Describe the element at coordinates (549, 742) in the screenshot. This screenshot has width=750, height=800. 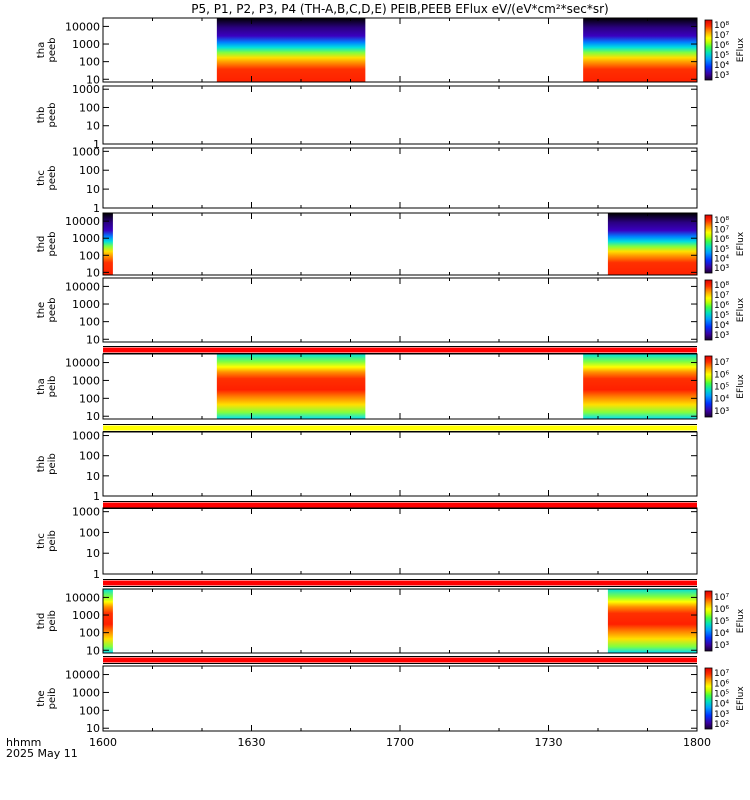
I see `x-tick-label: 1730` at that location.